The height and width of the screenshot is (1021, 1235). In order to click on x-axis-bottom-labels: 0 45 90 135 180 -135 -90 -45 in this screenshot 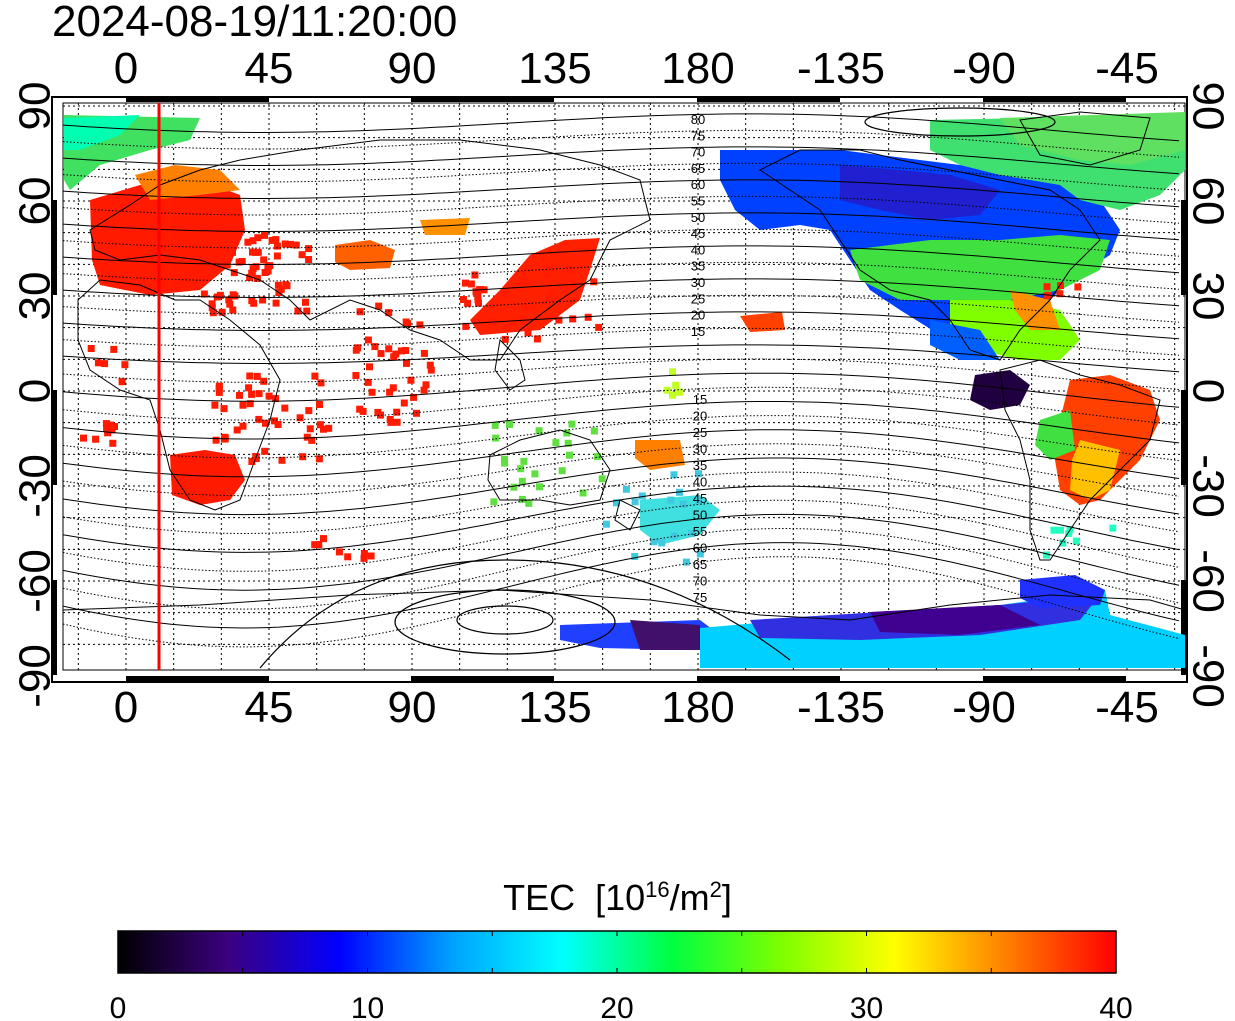, I will do `click(636, 707)`.